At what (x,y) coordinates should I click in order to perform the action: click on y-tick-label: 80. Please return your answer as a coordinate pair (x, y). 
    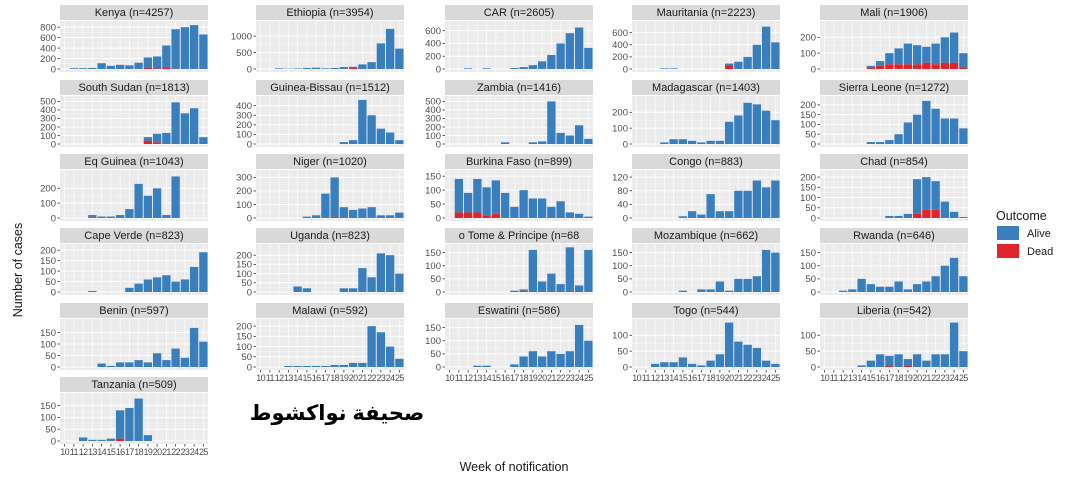
    Looking at the image, I should click on (622, 191).